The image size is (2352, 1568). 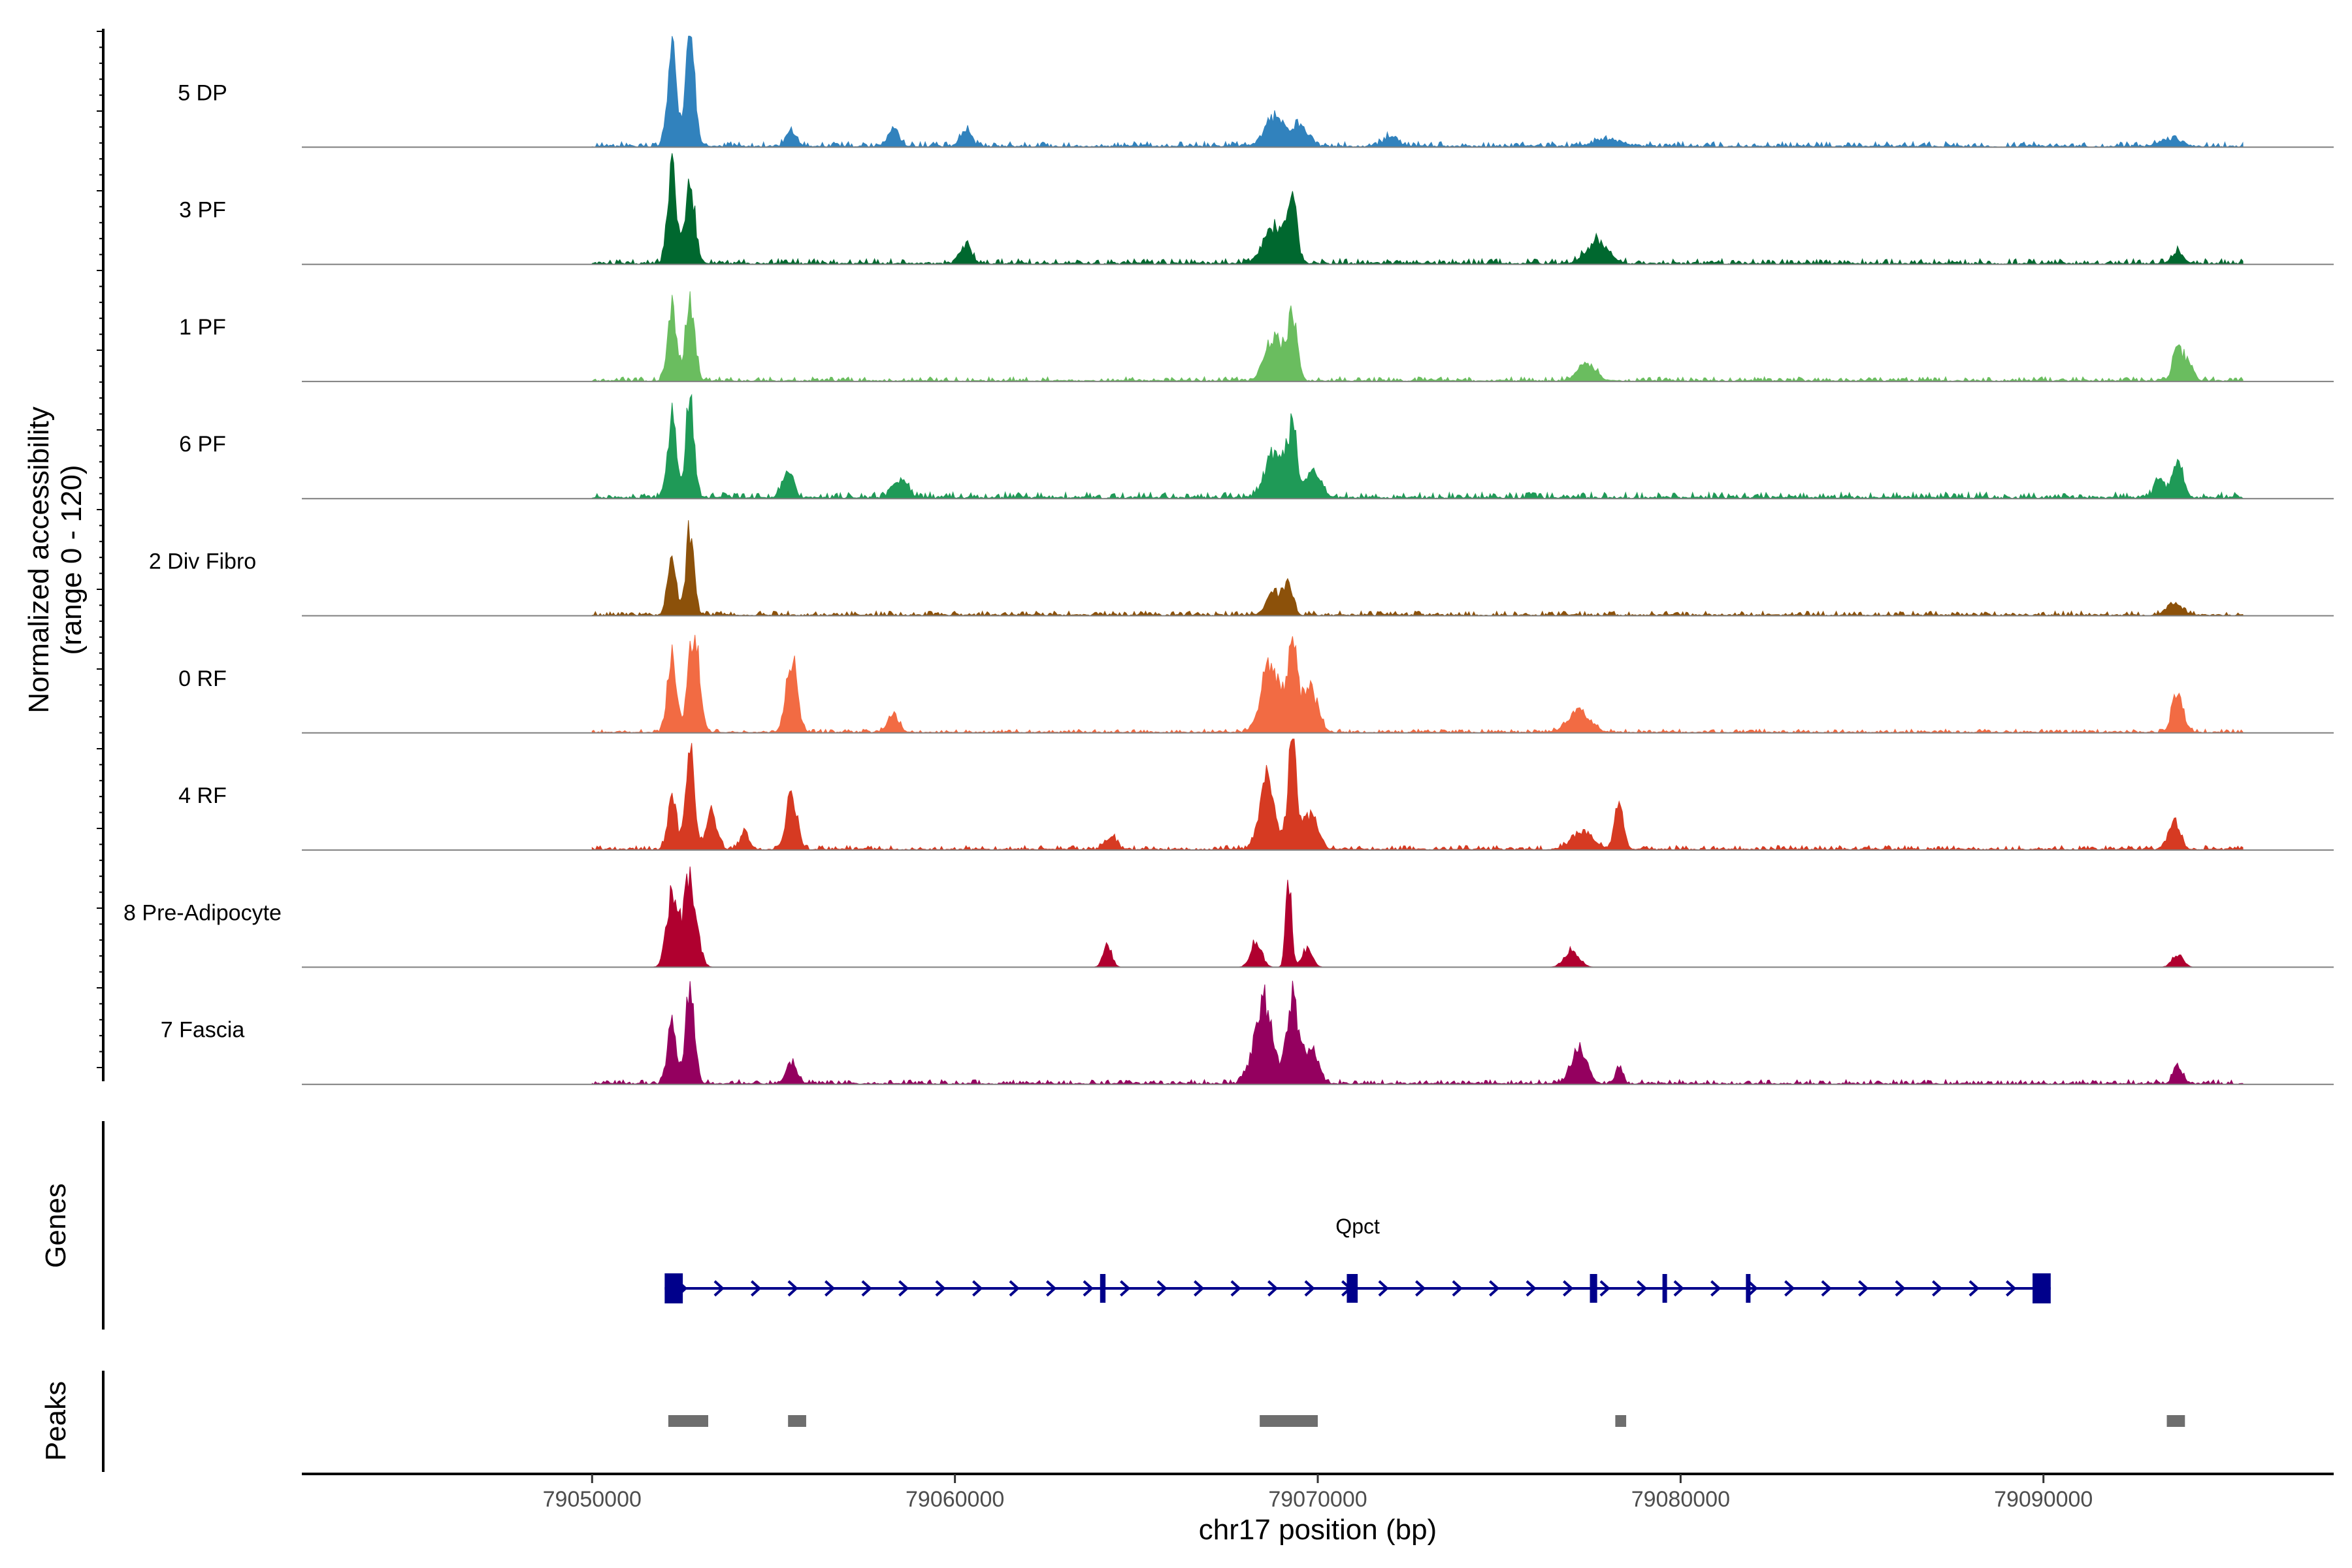 What do you see at coordinates (1317, 1499) in the screenshot?
I see `x-tick-label: 79070000` at bounding box center [1317, 1499].